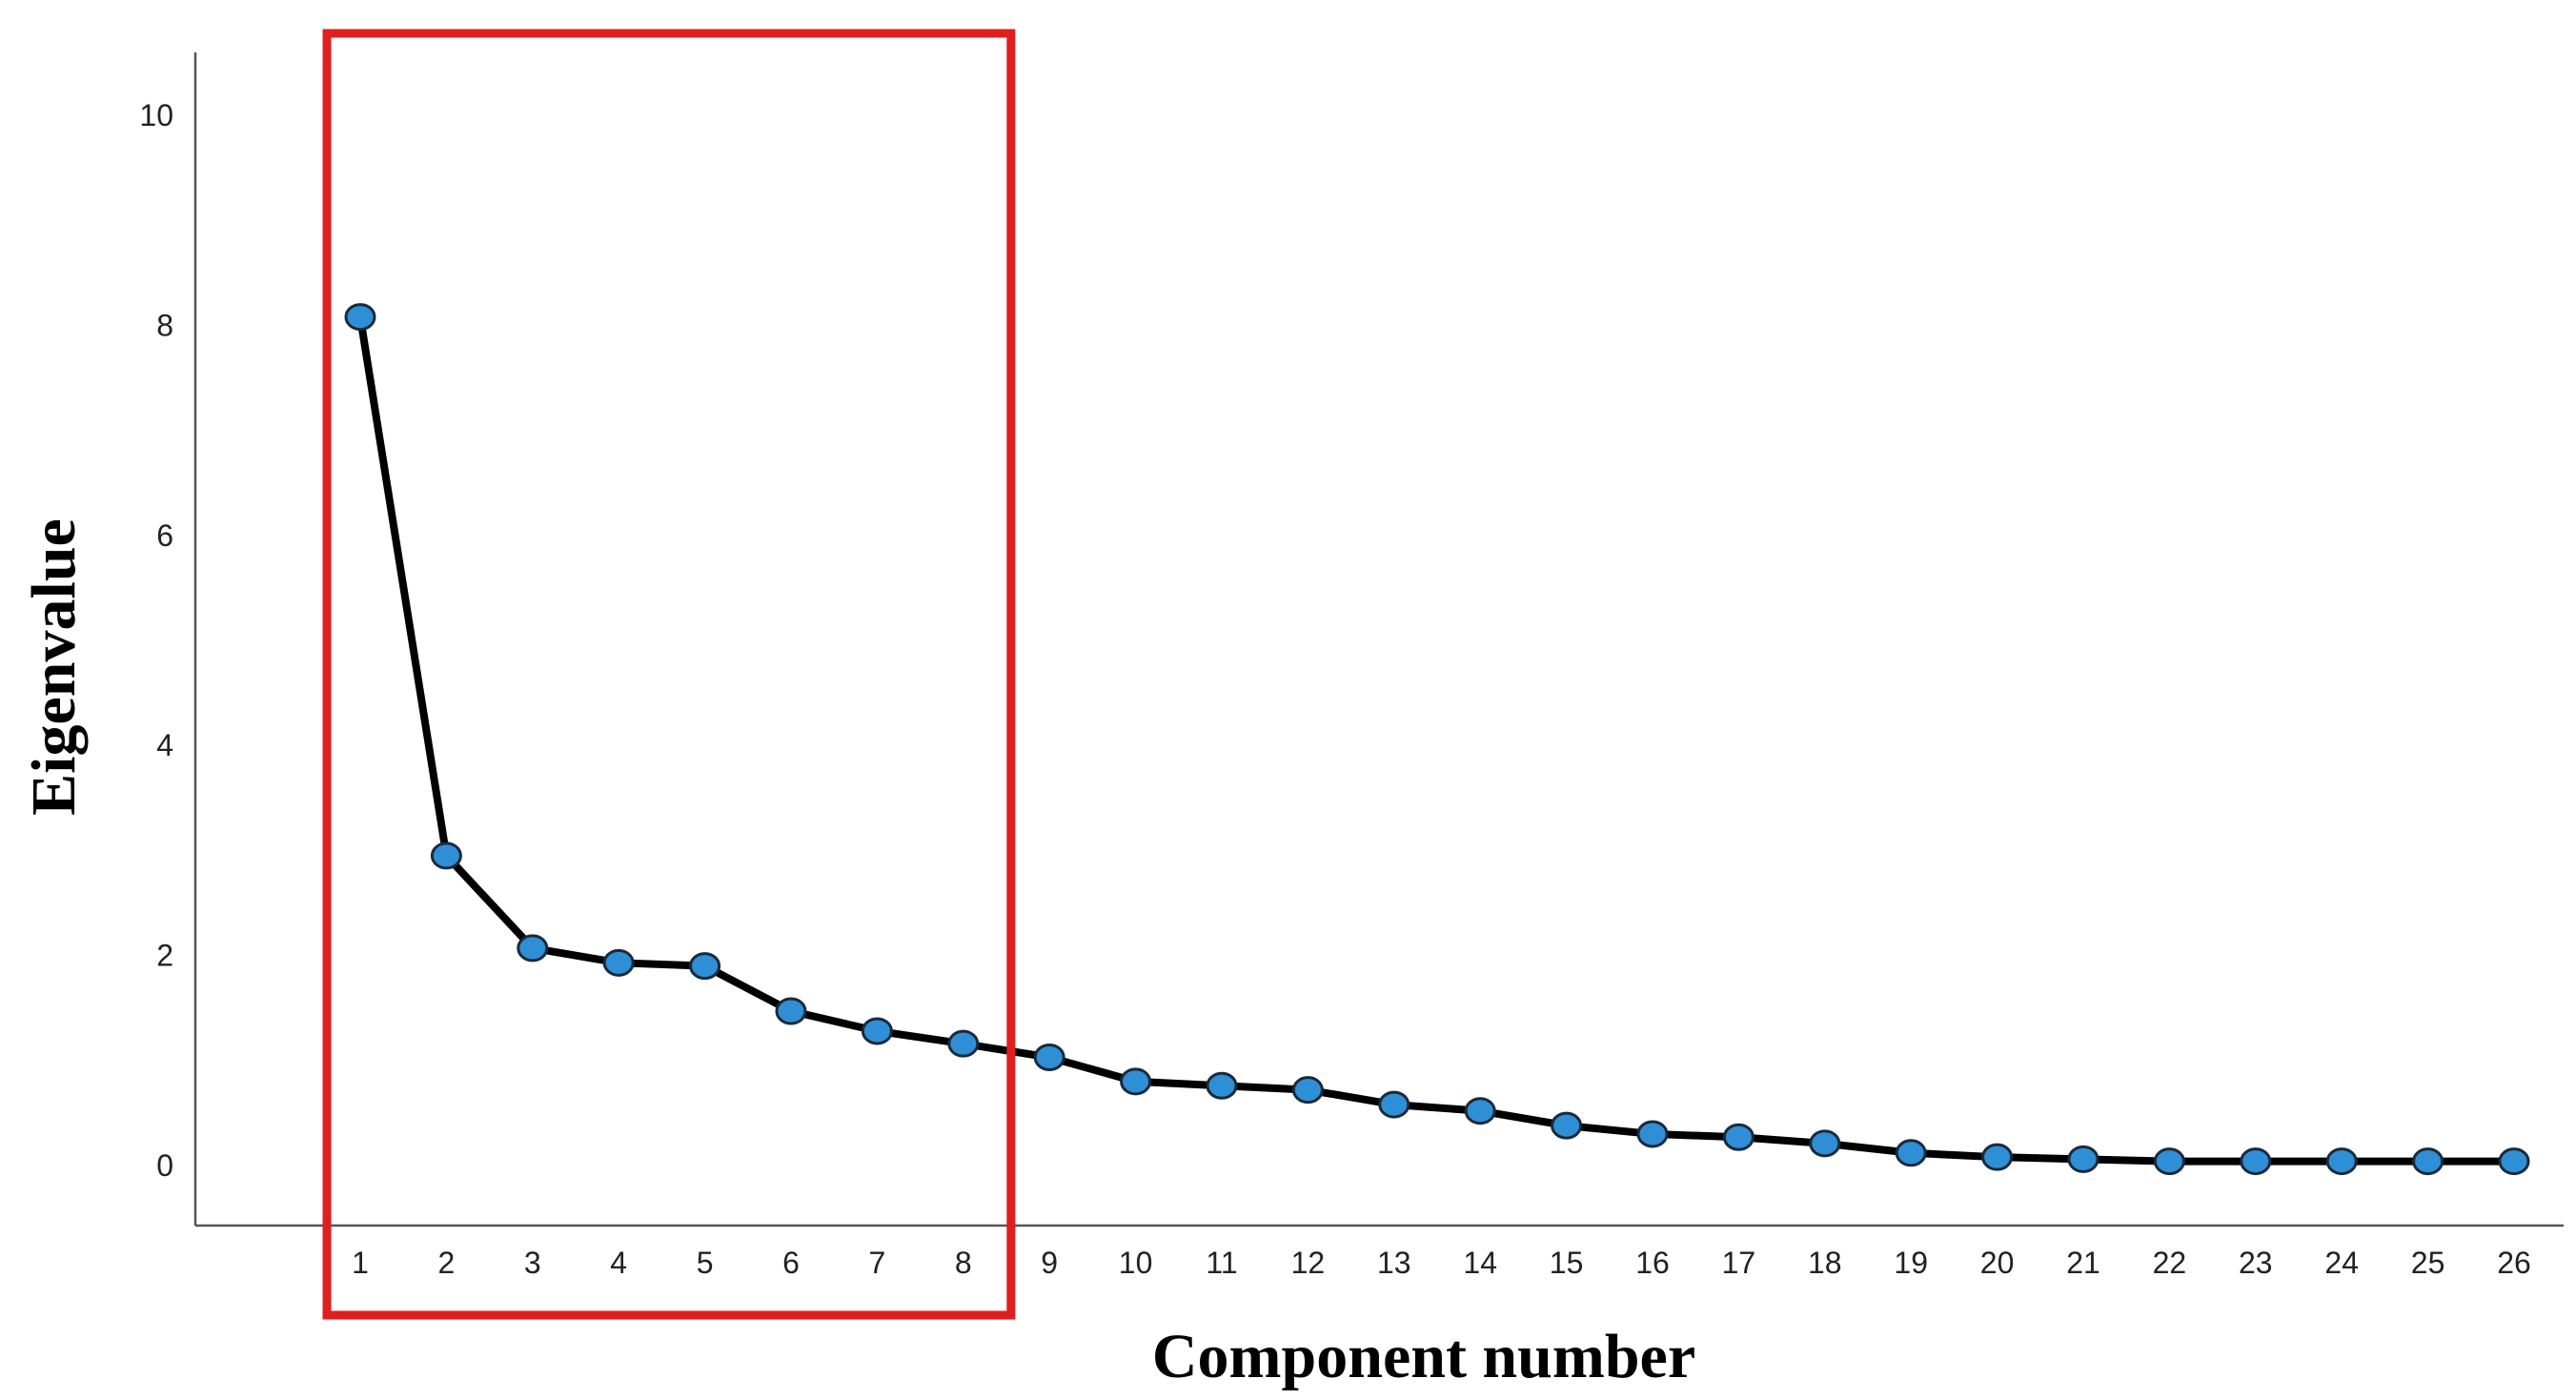  Describe the element at coordinates (2514, 1263) in the screenshot. I see `x-tick-label: 26` at that location.